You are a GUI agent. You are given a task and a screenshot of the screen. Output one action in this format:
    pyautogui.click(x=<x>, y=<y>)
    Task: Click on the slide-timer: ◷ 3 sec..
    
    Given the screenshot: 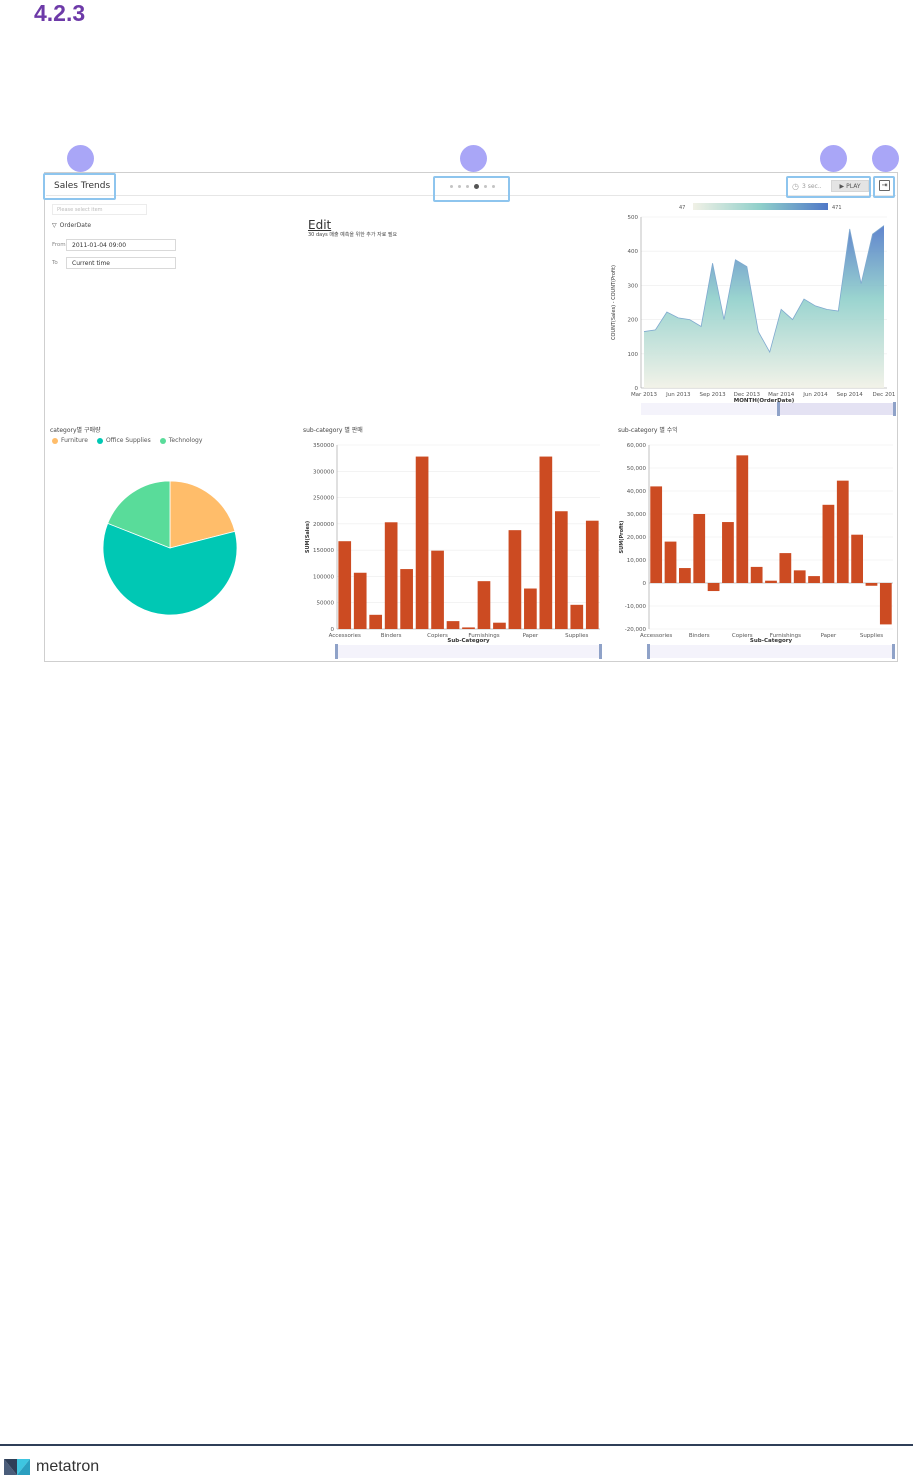 What is the action you would take?
    pyautogui.click(x=807, y=186)
    